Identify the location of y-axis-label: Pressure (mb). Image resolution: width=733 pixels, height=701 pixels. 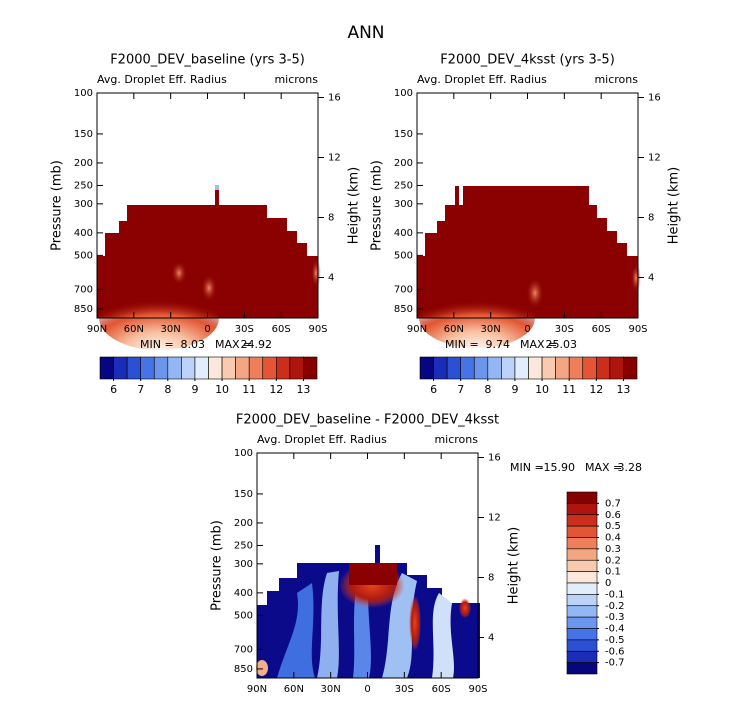
(57, 205).